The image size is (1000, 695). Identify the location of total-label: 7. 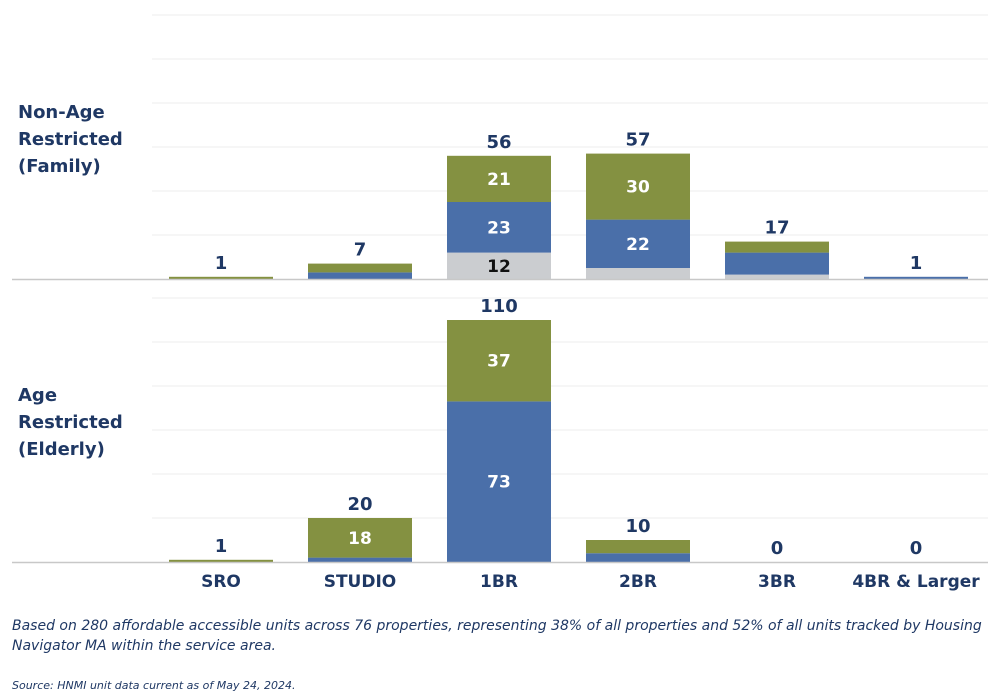
(360, 250).